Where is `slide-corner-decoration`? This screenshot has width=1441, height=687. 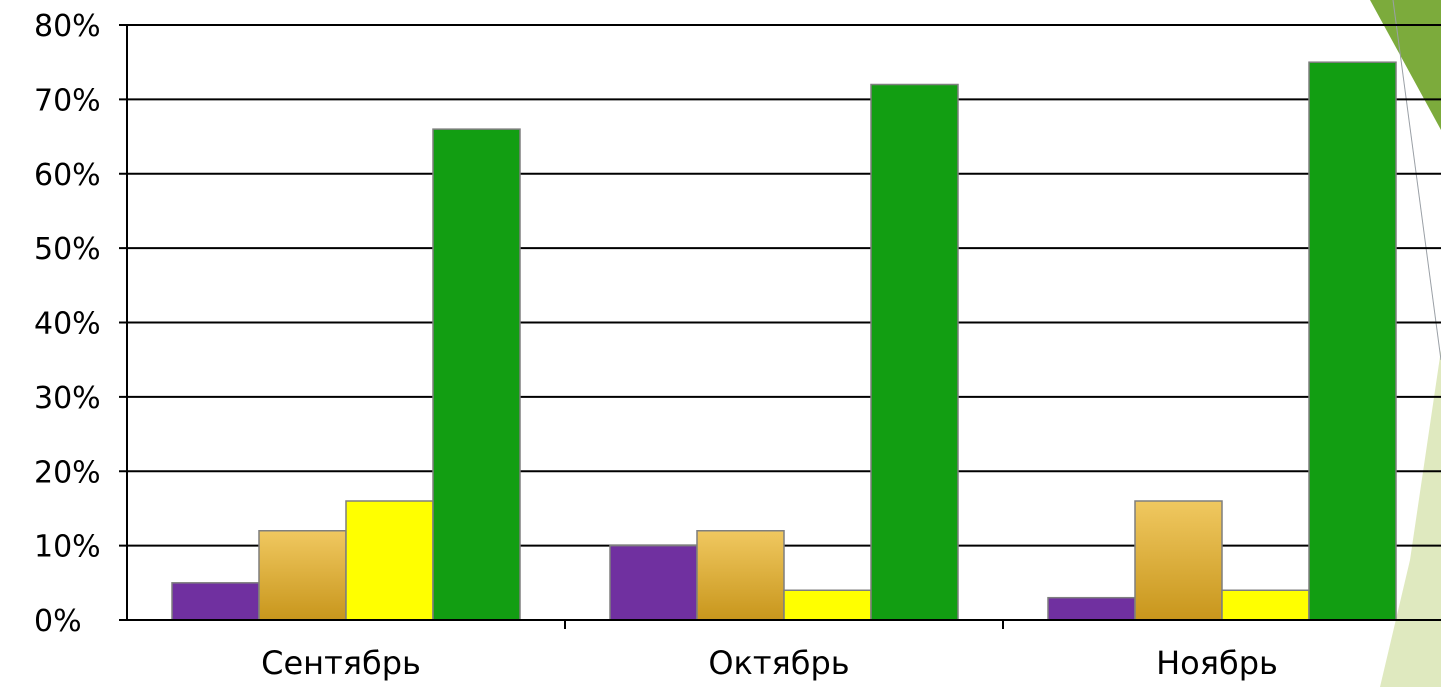 slide-corner-decoration is located at coordinates (1405, 343).